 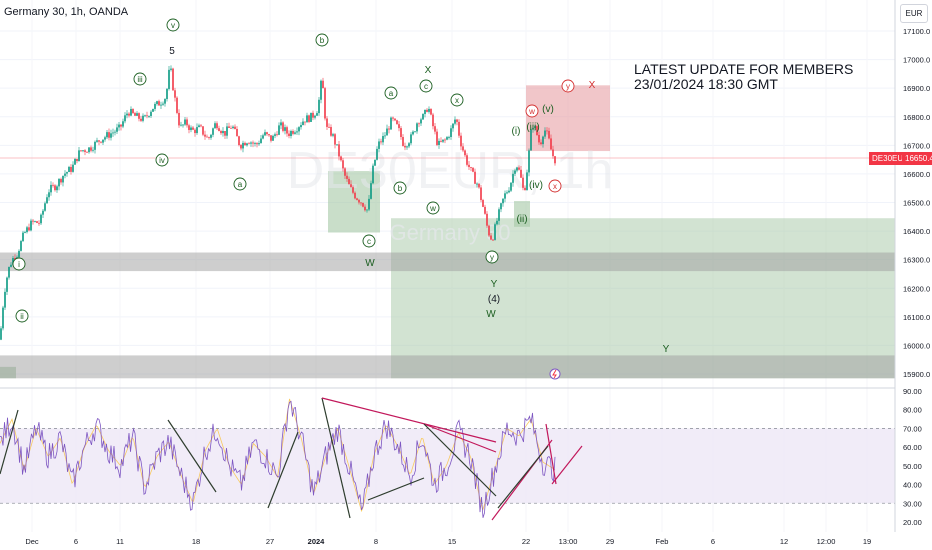 I want to click on red-target-zone, so click(x=568, y=118).